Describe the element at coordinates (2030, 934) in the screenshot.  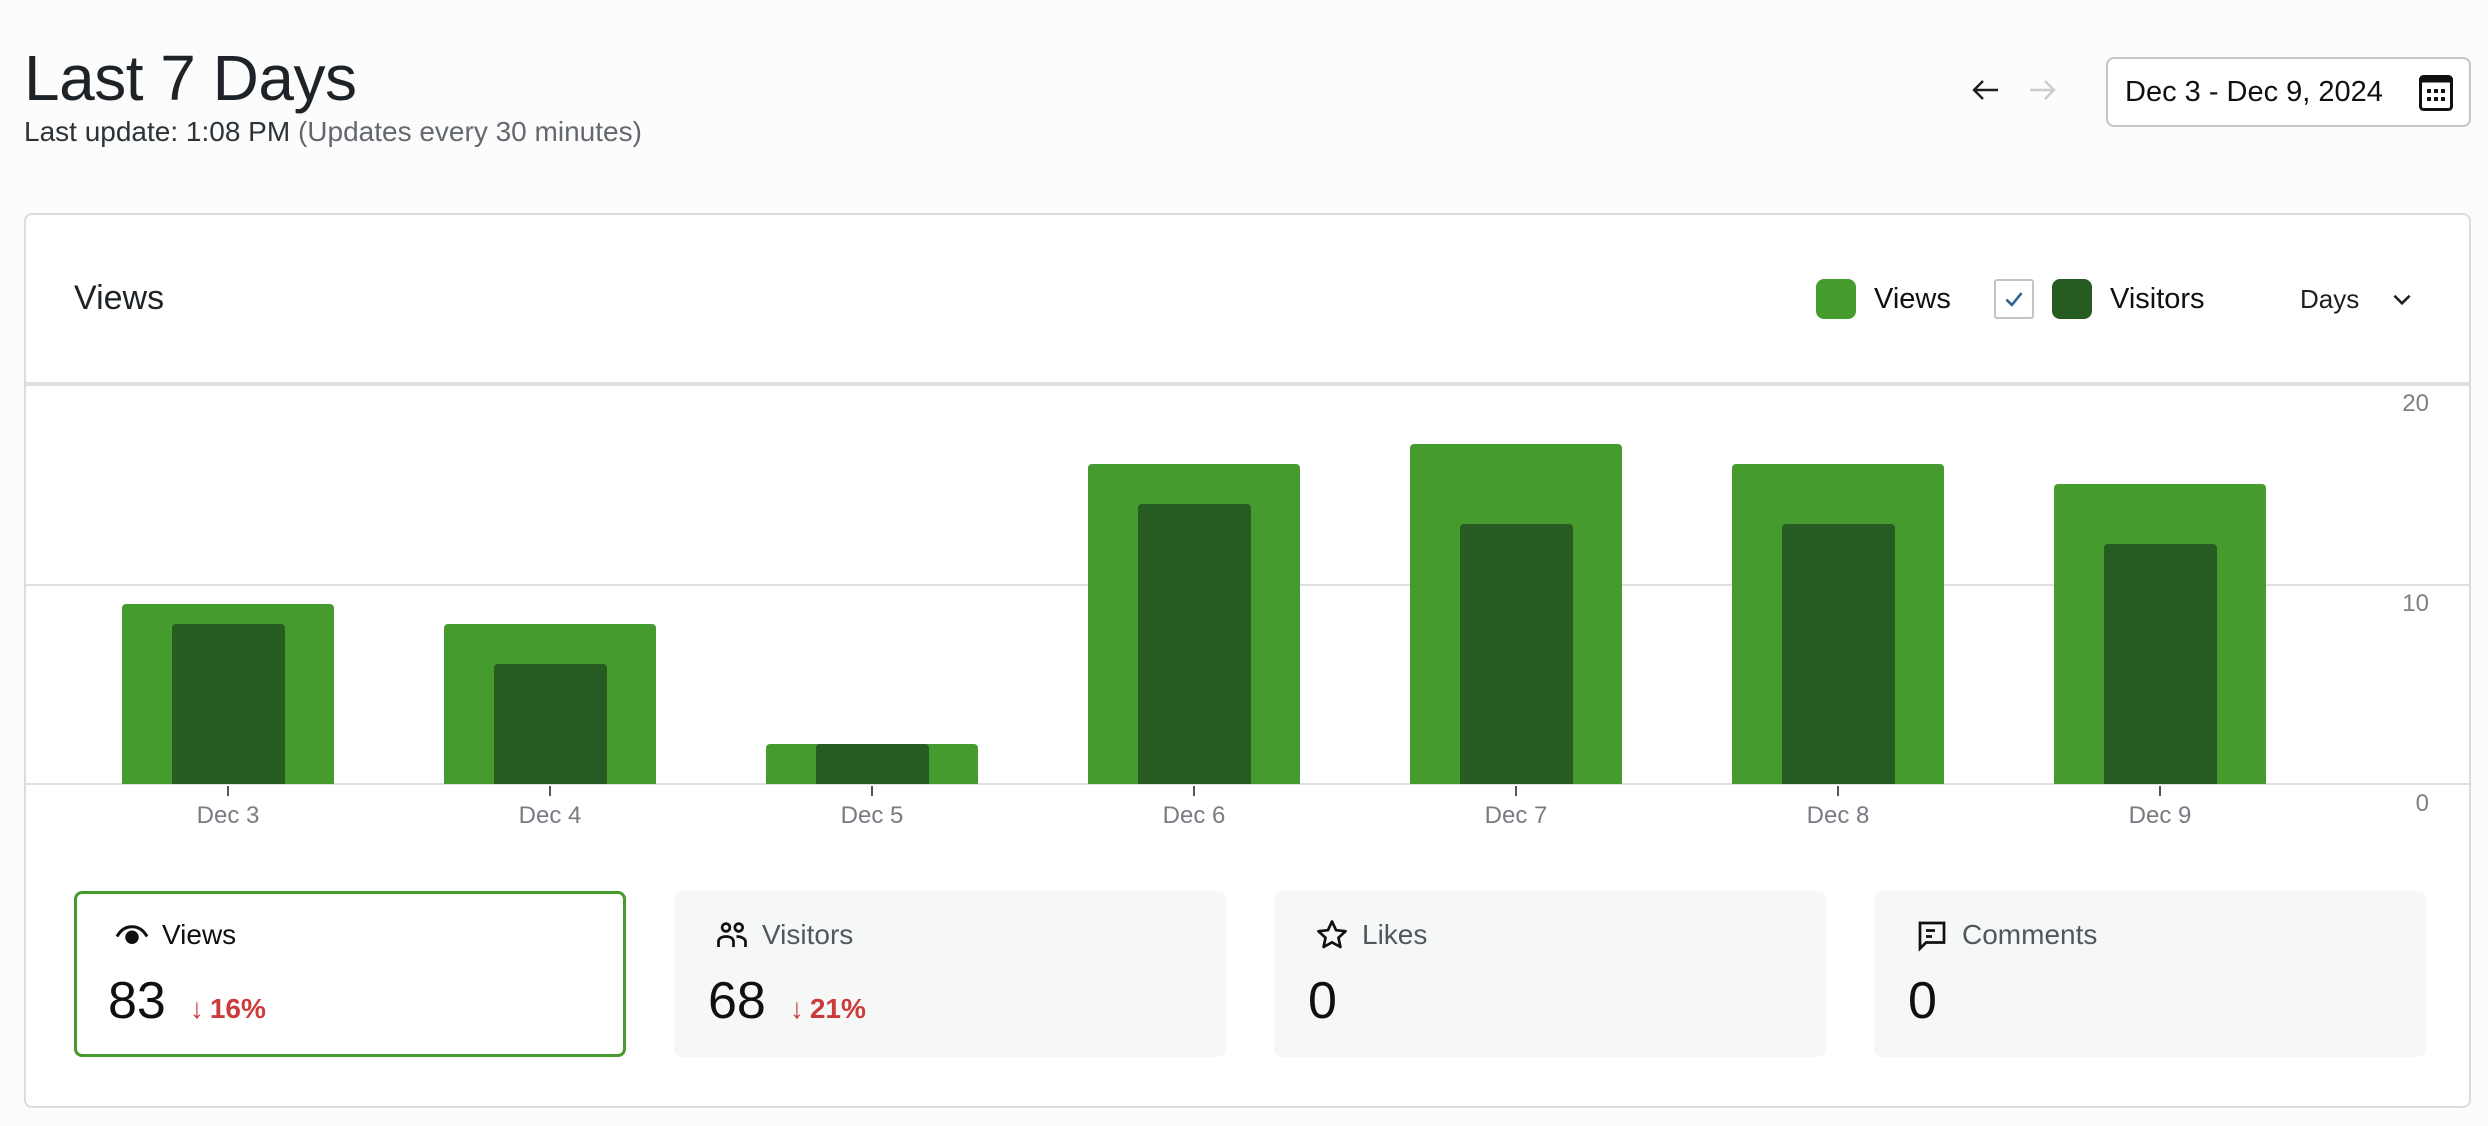
I see `stat-label: Comments` at that location.